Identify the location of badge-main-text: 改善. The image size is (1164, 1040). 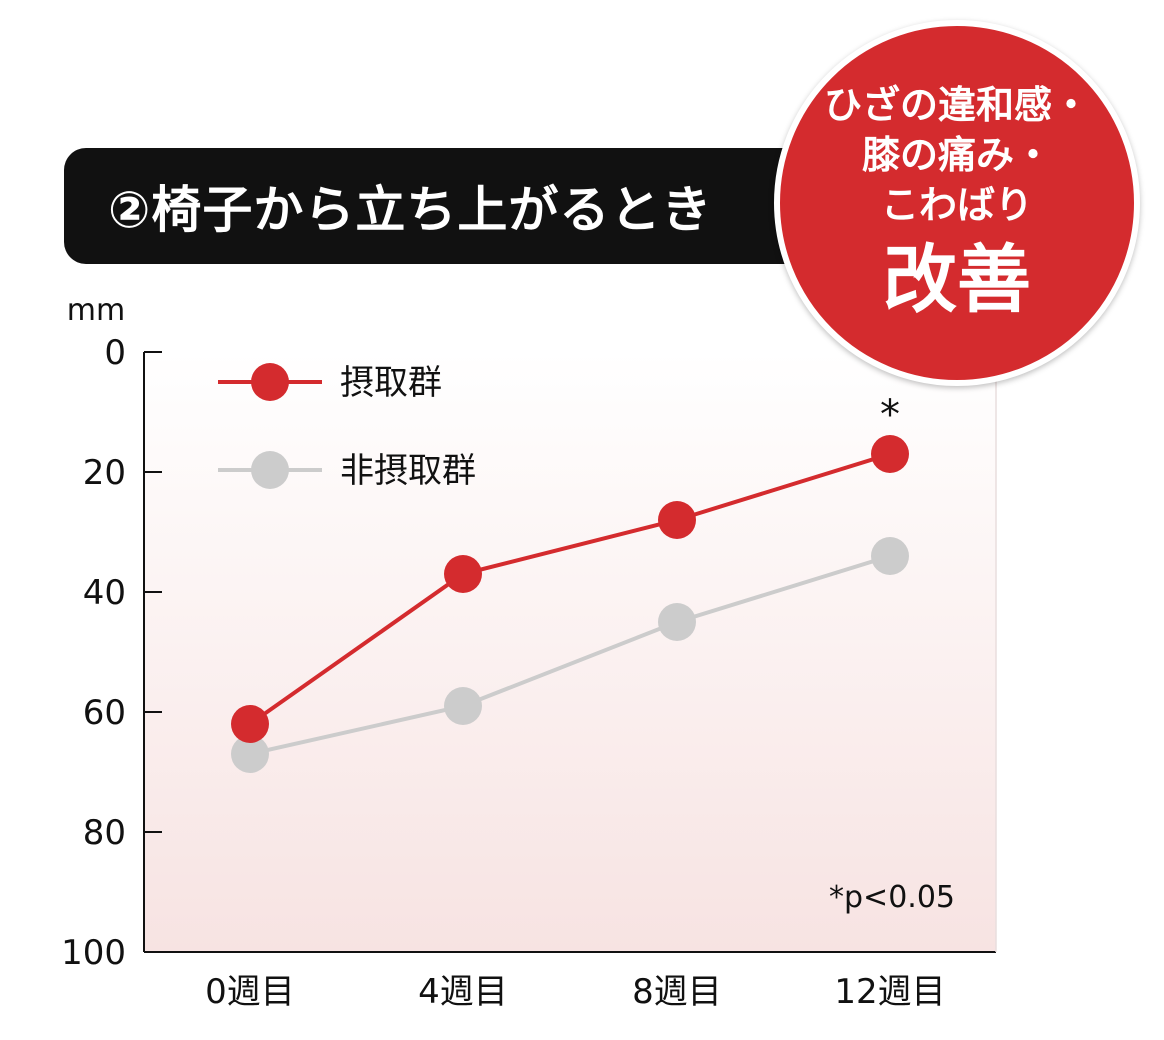
(957, 280).